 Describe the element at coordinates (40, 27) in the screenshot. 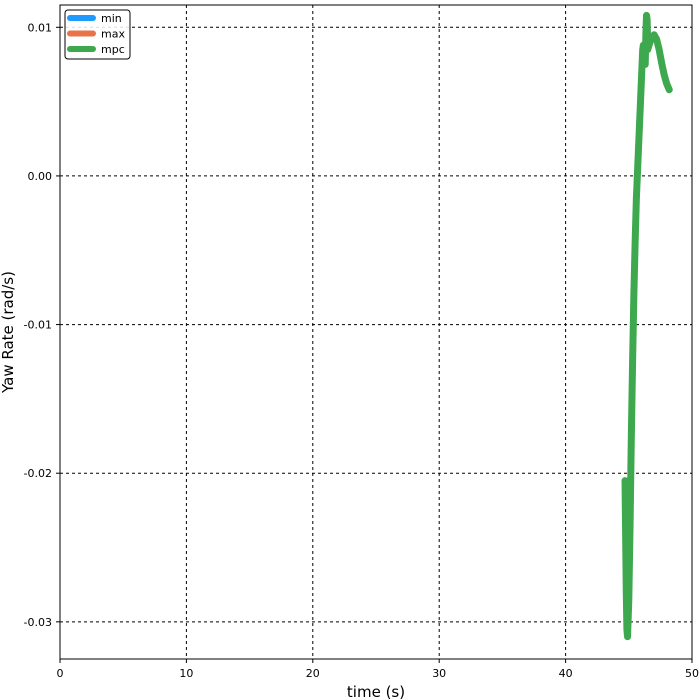

I see `y-tick-label: 0.01` at that location.